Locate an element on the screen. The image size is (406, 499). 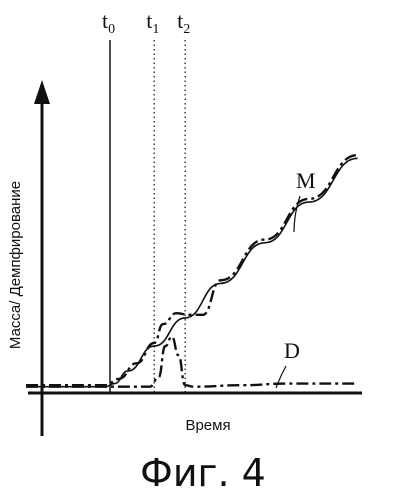
curve-label-M: M is located at coordinates (306, 180).